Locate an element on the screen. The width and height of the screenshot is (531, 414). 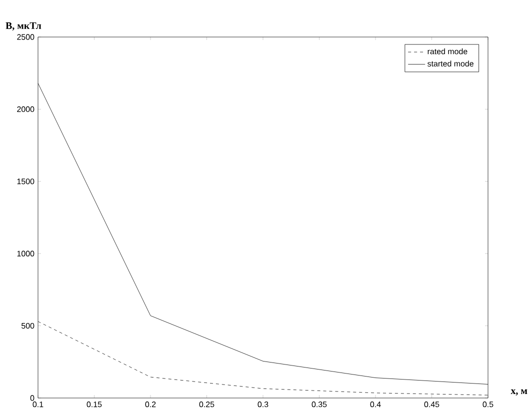
x-axis-title: x, м is located at coordinates (519, 392).